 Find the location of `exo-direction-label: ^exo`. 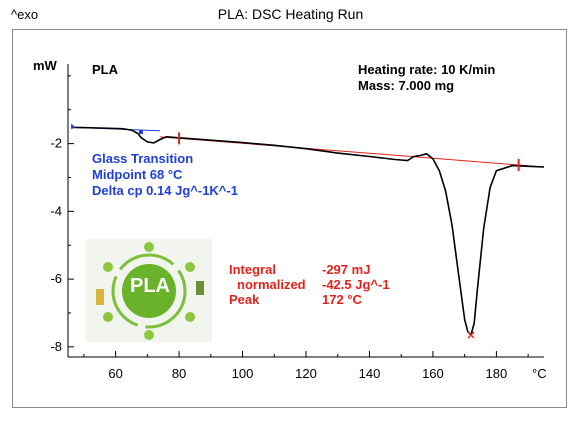

exo-direction-label: ^exo is located at coordinates (25, 14).